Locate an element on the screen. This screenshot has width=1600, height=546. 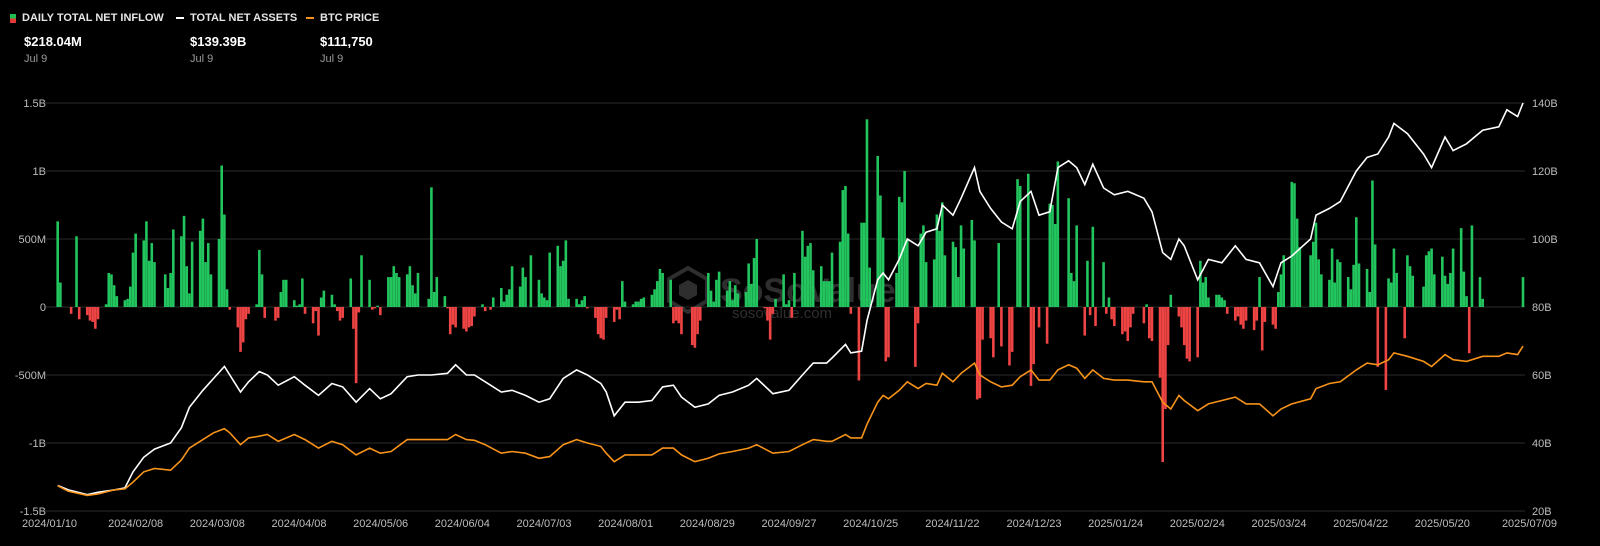
left-tick-label: 1.5B is located at coordinates (34, 104).